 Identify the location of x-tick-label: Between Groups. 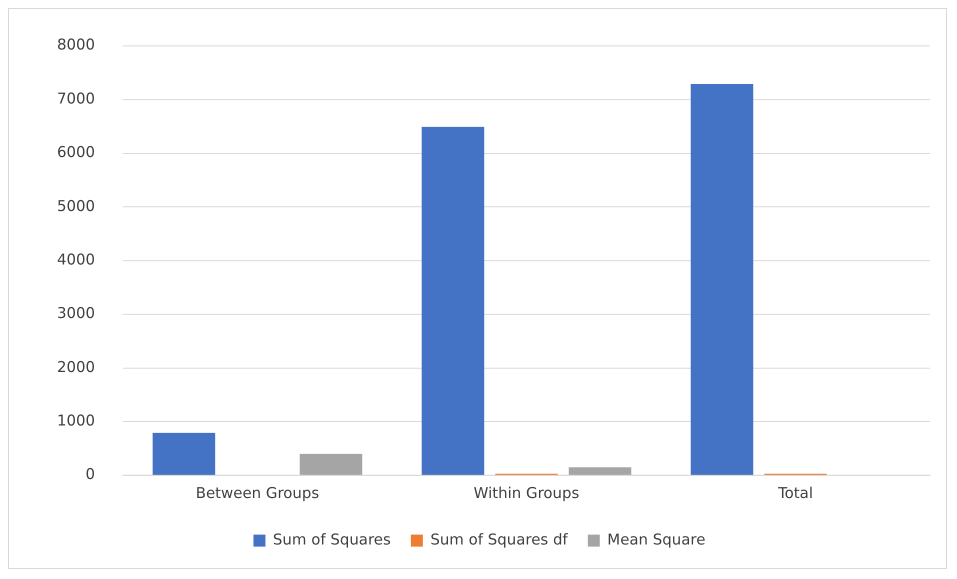
(258, 493).